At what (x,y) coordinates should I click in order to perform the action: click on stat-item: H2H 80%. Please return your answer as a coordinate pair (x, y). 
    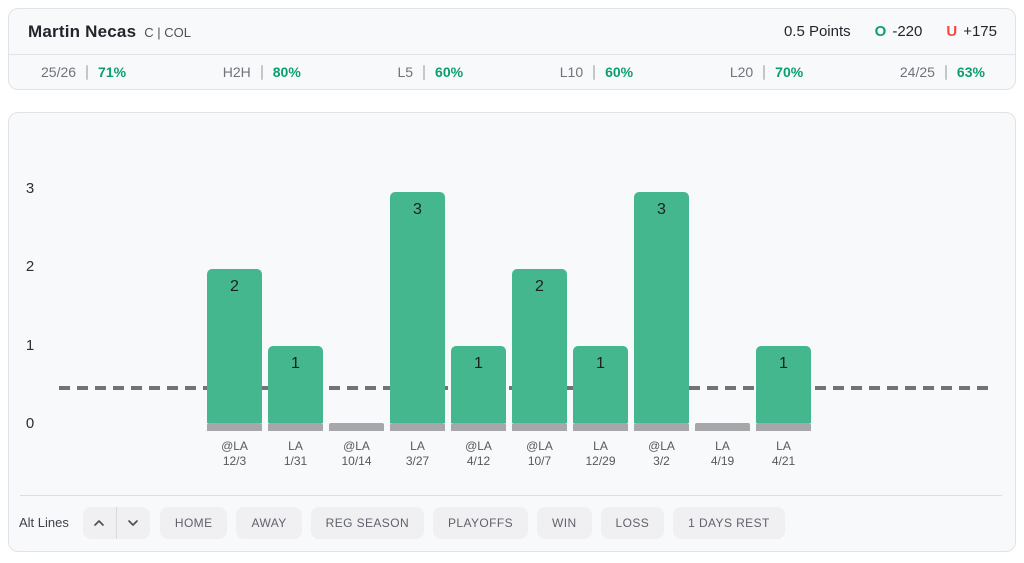
    Looking at the image, I should click on (262, 72).